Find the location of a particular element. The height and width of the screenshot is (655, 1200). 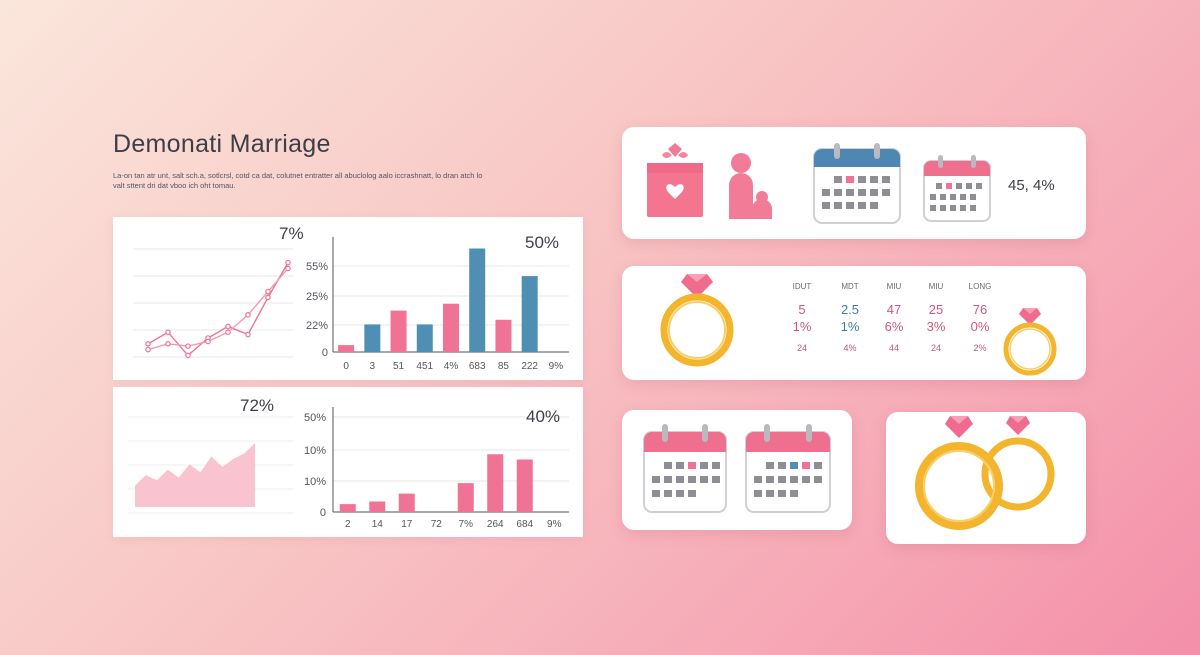

chart-title: 50% is located at coordinates (542, 242).